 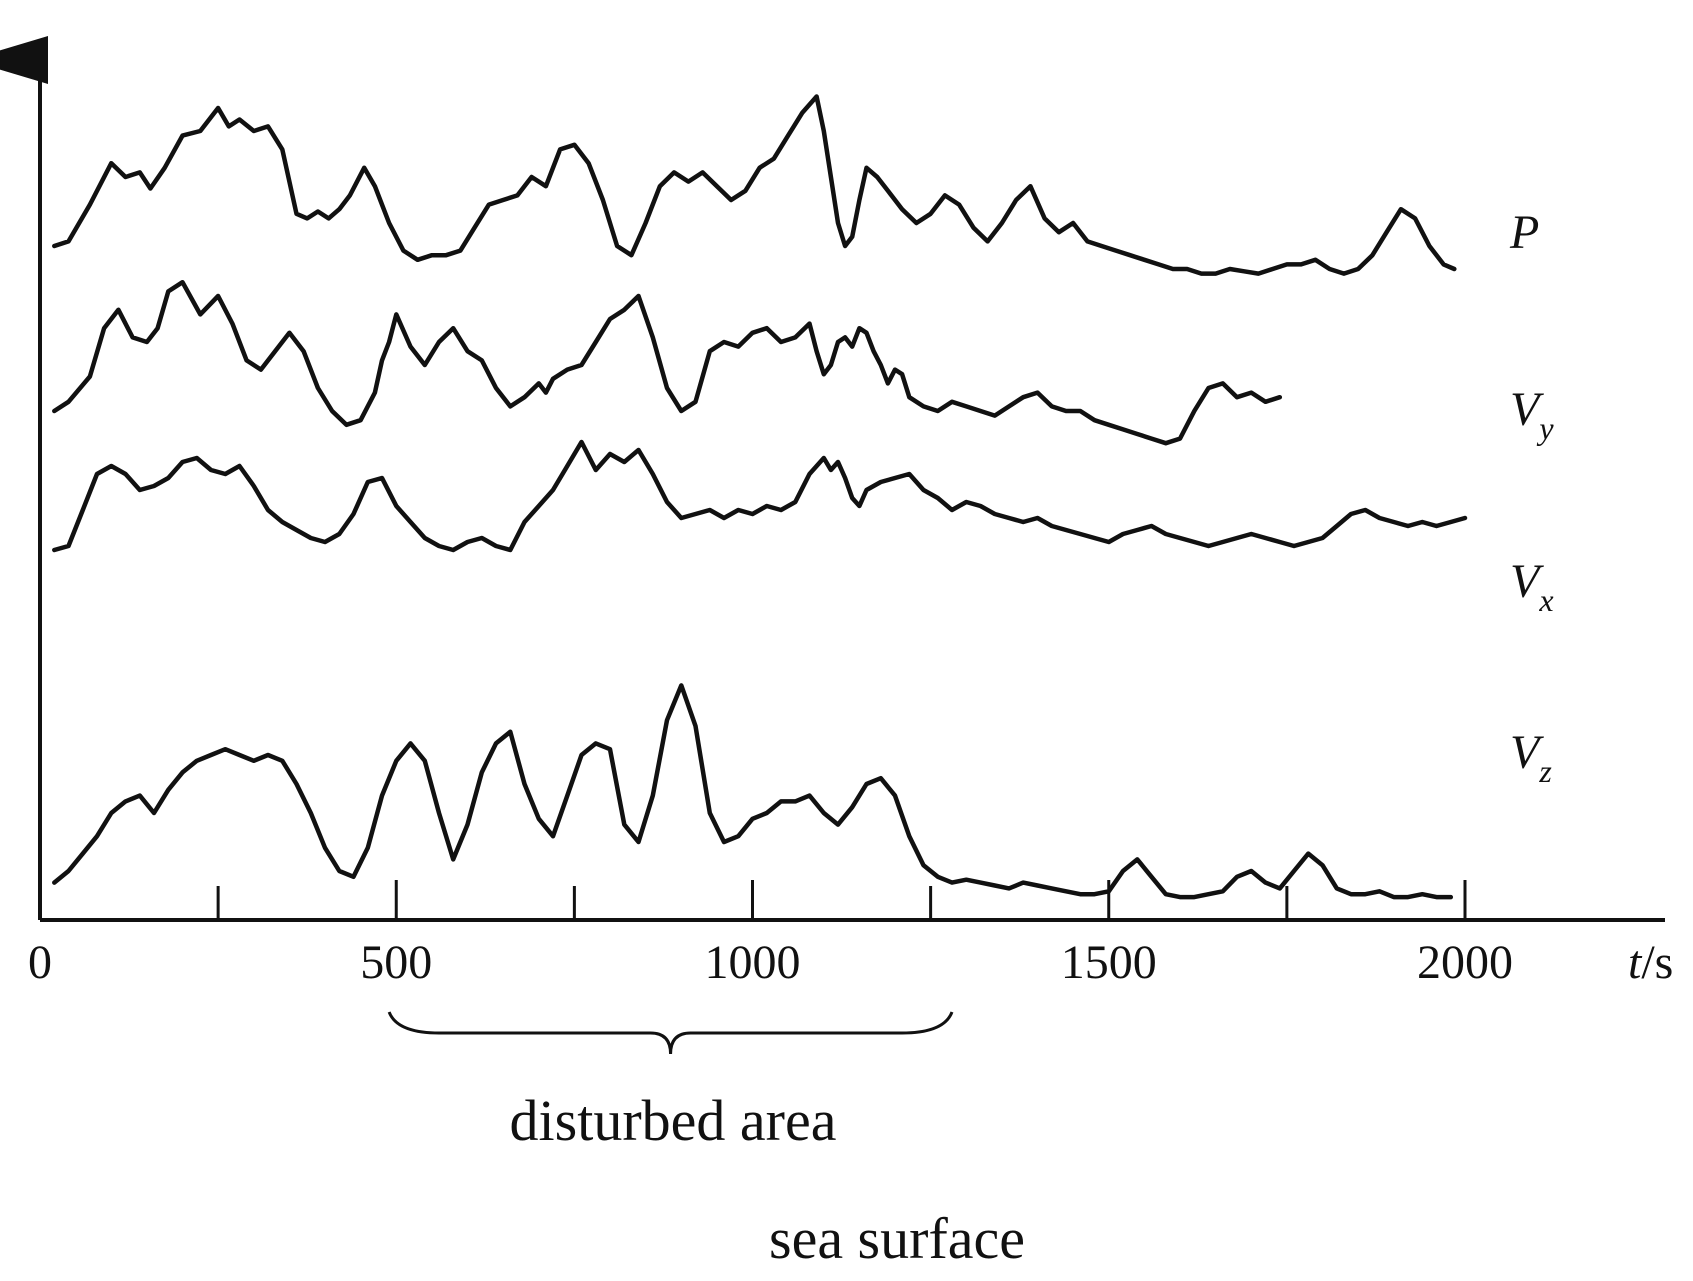 I want to click on series-line-vx, so click(x=760, y=496).